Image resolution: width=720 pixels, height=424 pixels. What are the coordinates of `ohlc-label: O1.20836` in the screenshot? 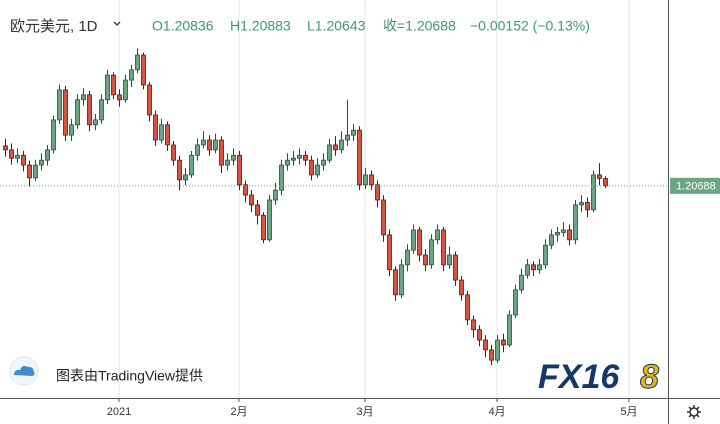 It's located at (183, 26).